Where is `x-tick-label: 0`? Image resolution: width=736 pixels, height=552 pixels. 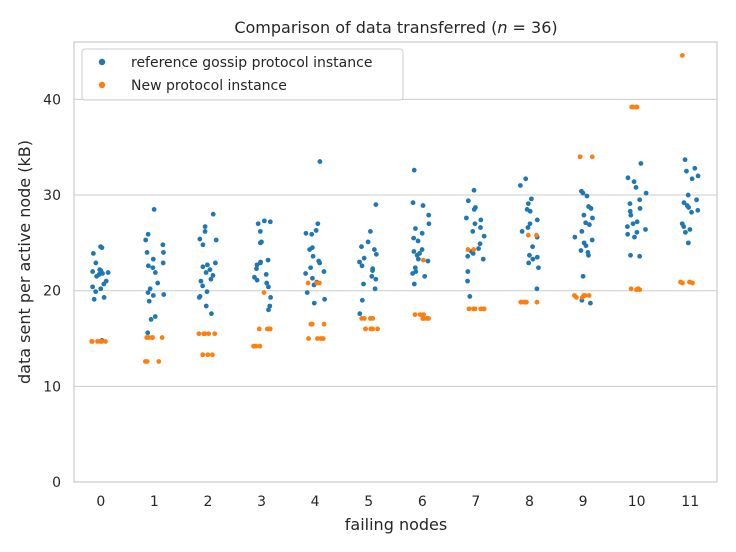 x-tick-label: 0 is located at coordinates (100, 502).